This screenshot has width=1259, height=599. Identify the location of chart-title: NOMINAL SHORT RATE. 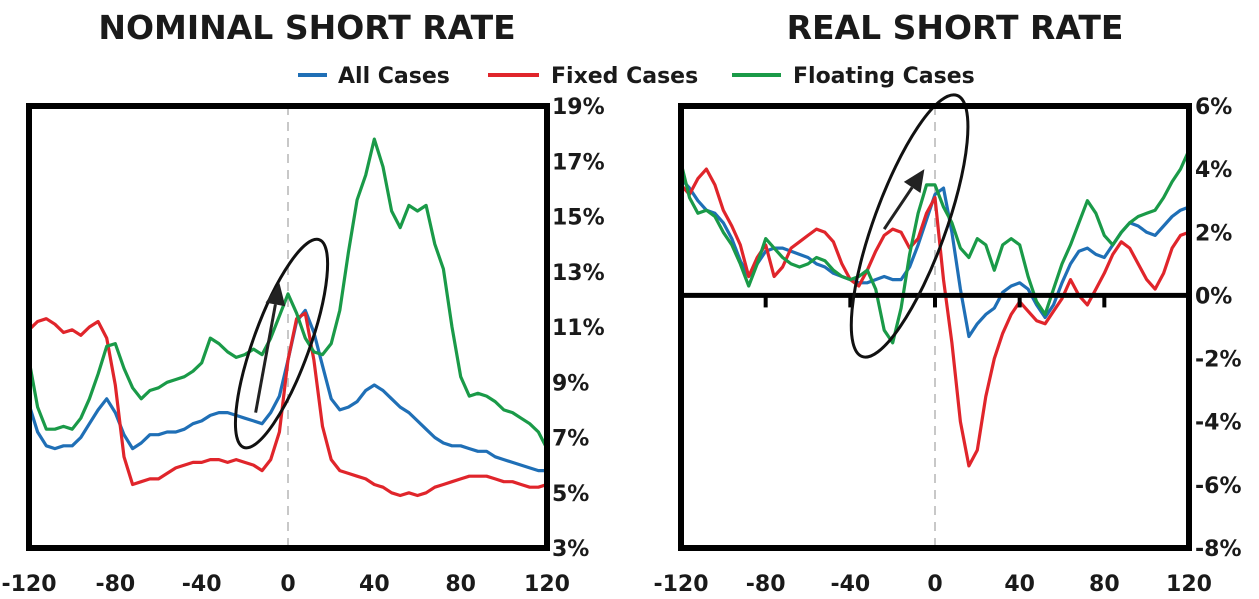
(306, 27).